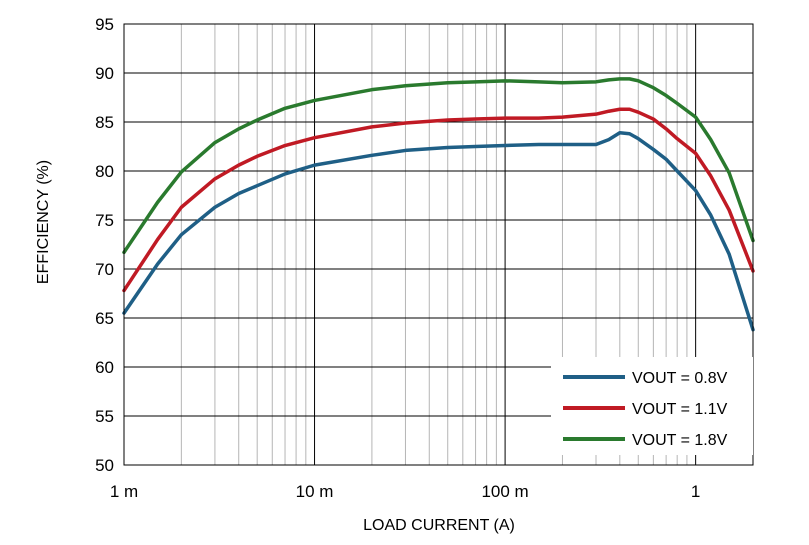 The height and width of the screenshot is (545, 809). What do you see at coordinates (124, 491) in the screenshot?
I see `x-tick-label: 1 m` at bounding box center [124, 491].